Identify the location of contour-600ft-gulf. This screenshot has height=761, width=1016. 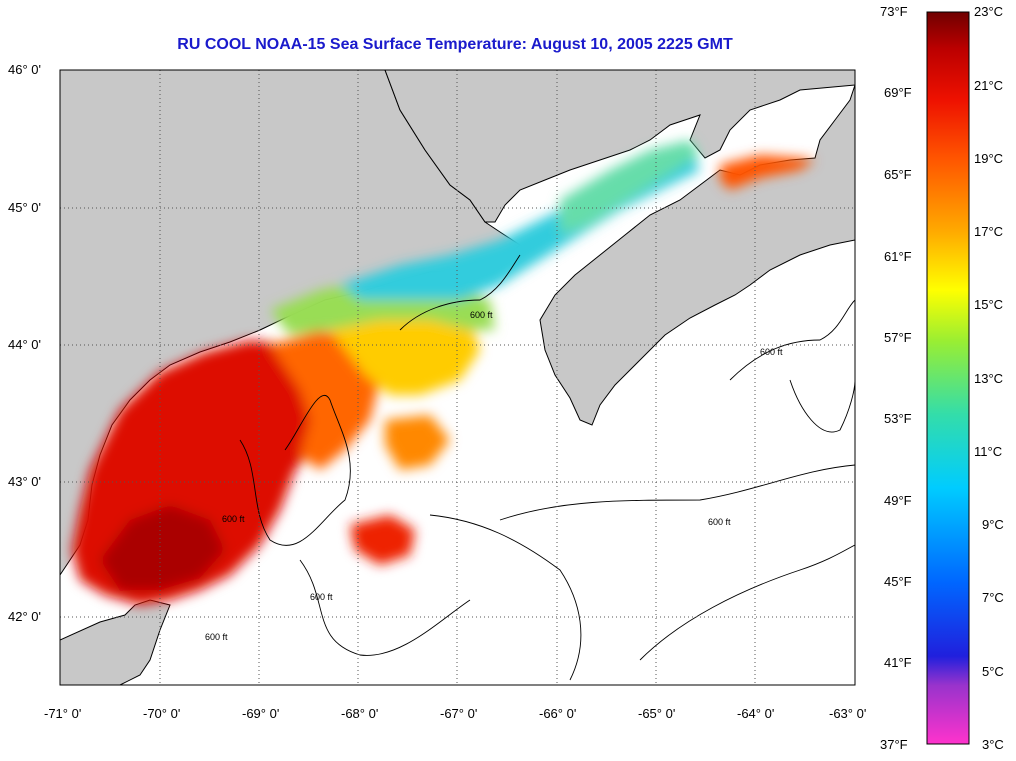
(295, 470).